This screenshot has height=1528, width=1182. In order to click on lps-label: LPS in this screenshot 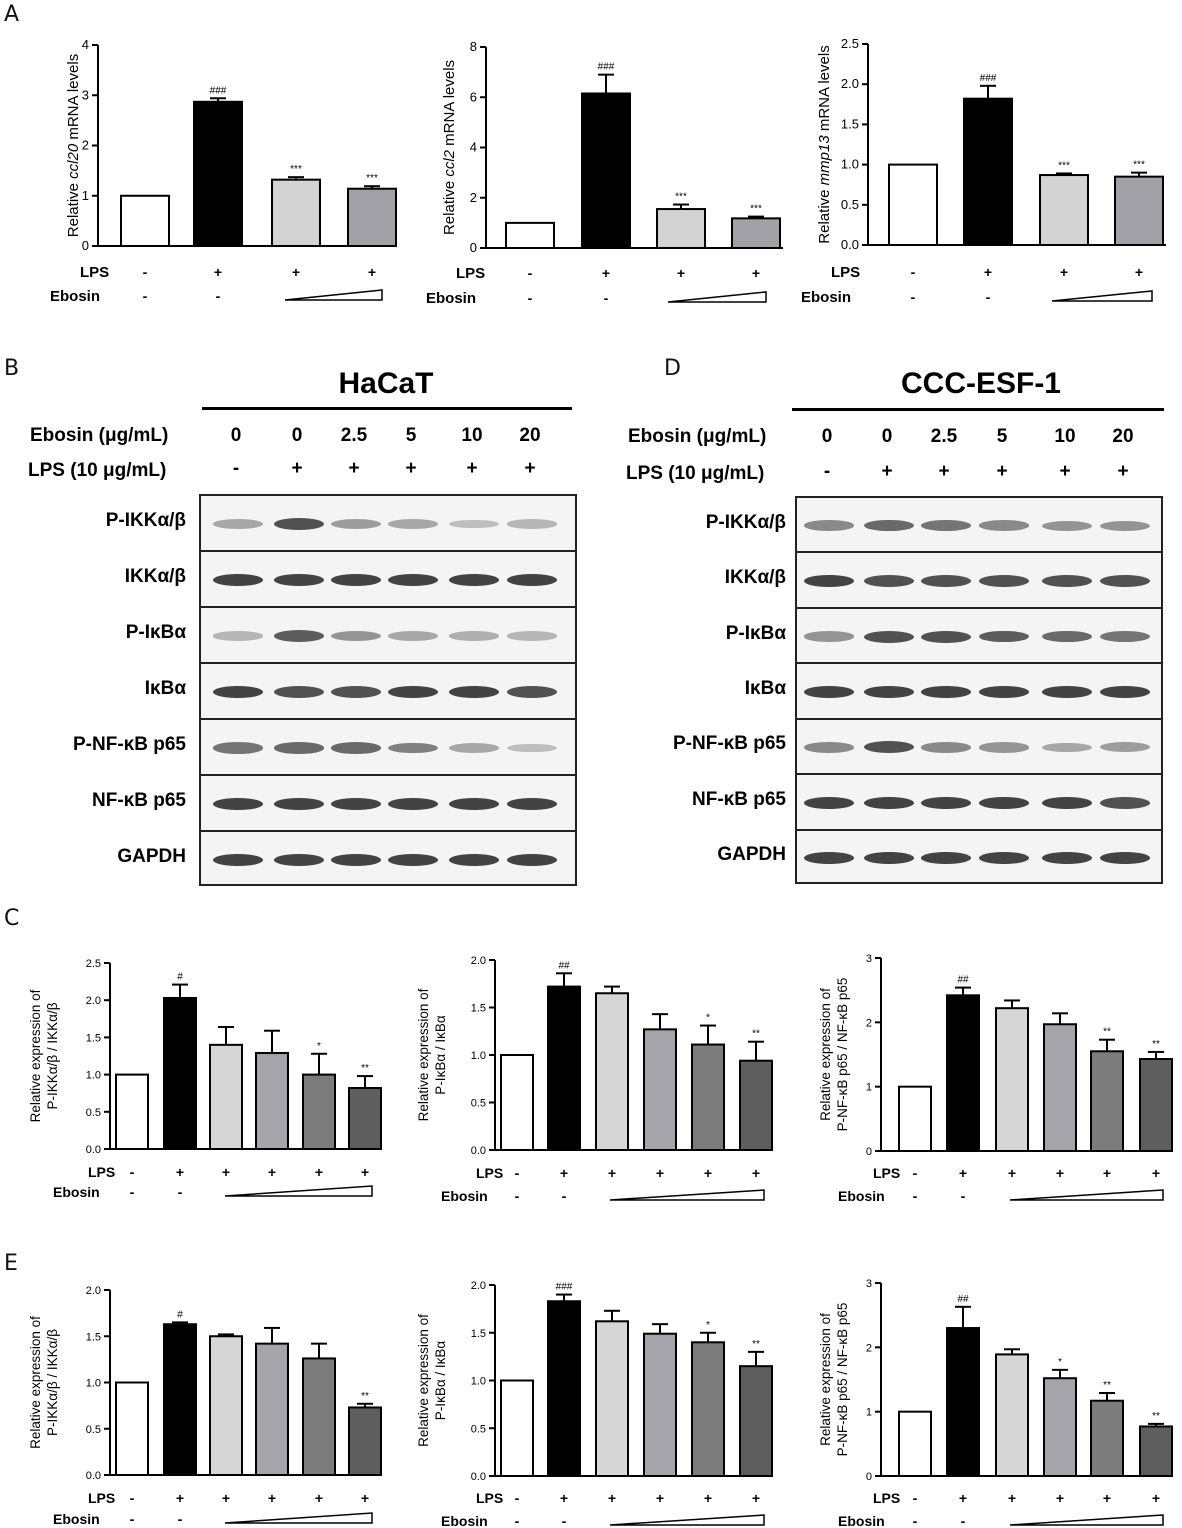, I will do `click(489, 1173)`.